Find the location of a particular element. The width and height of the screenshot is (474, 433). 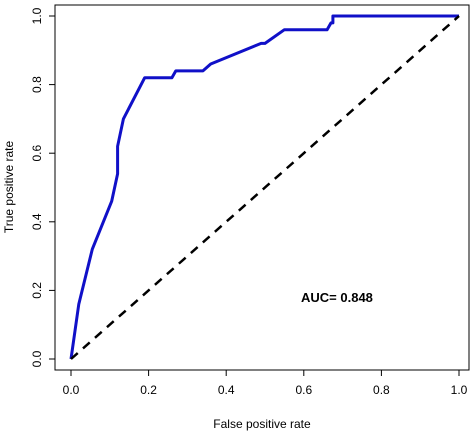

x-tick-label: 0.6 is located at coordinates (303, 390).